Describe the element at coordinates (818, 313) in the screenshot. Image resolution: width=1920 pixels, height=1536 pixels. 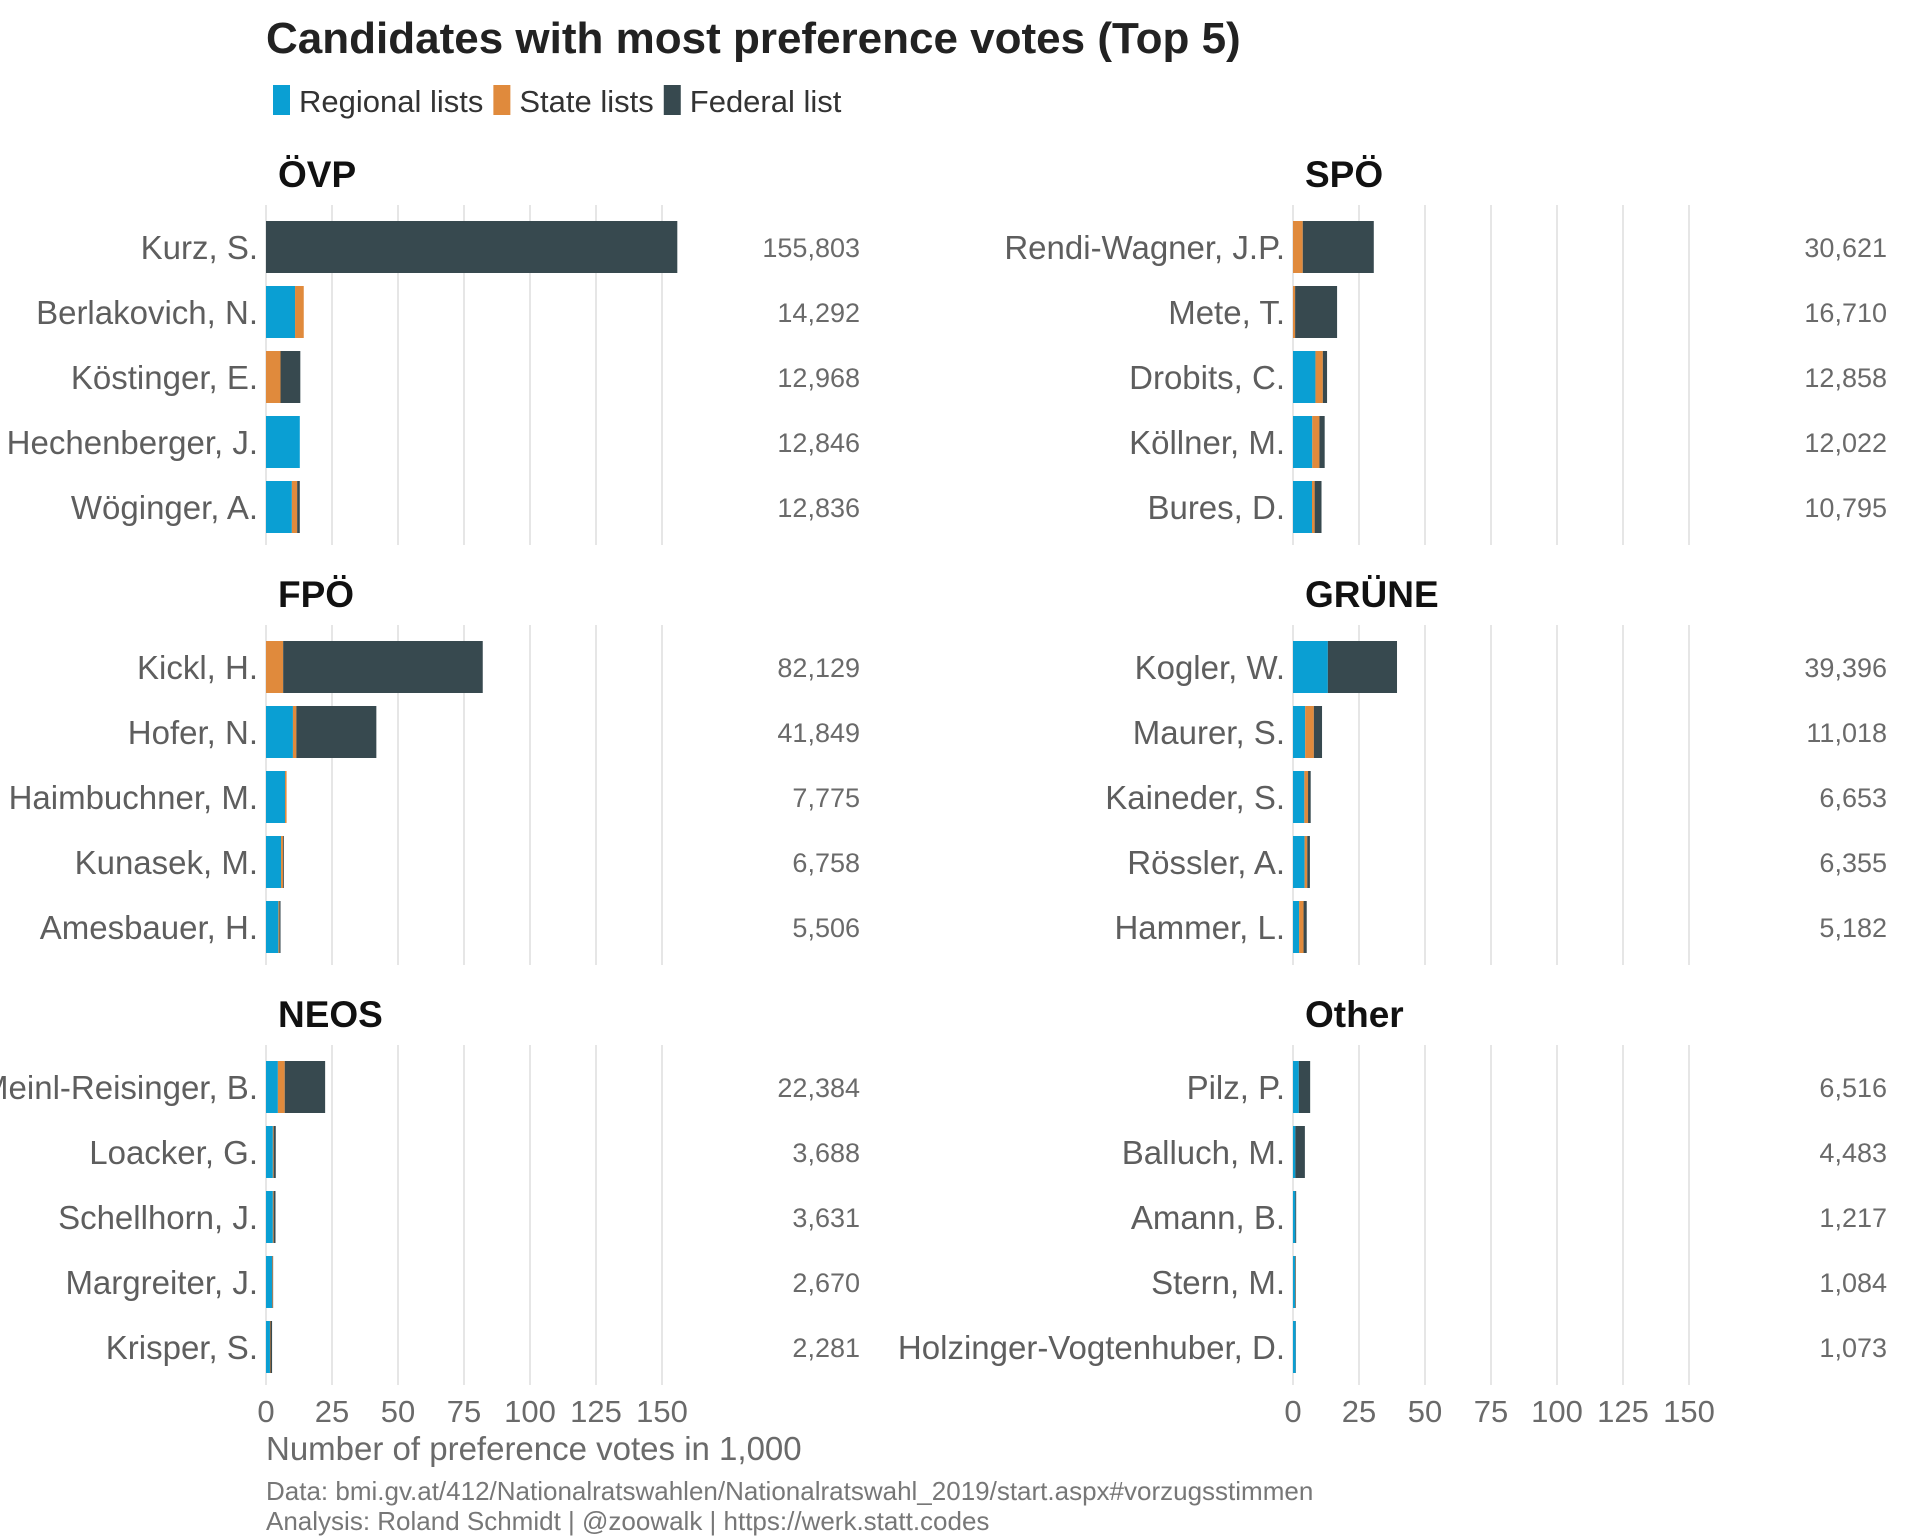
I see `value-label: 14,292` at that location.